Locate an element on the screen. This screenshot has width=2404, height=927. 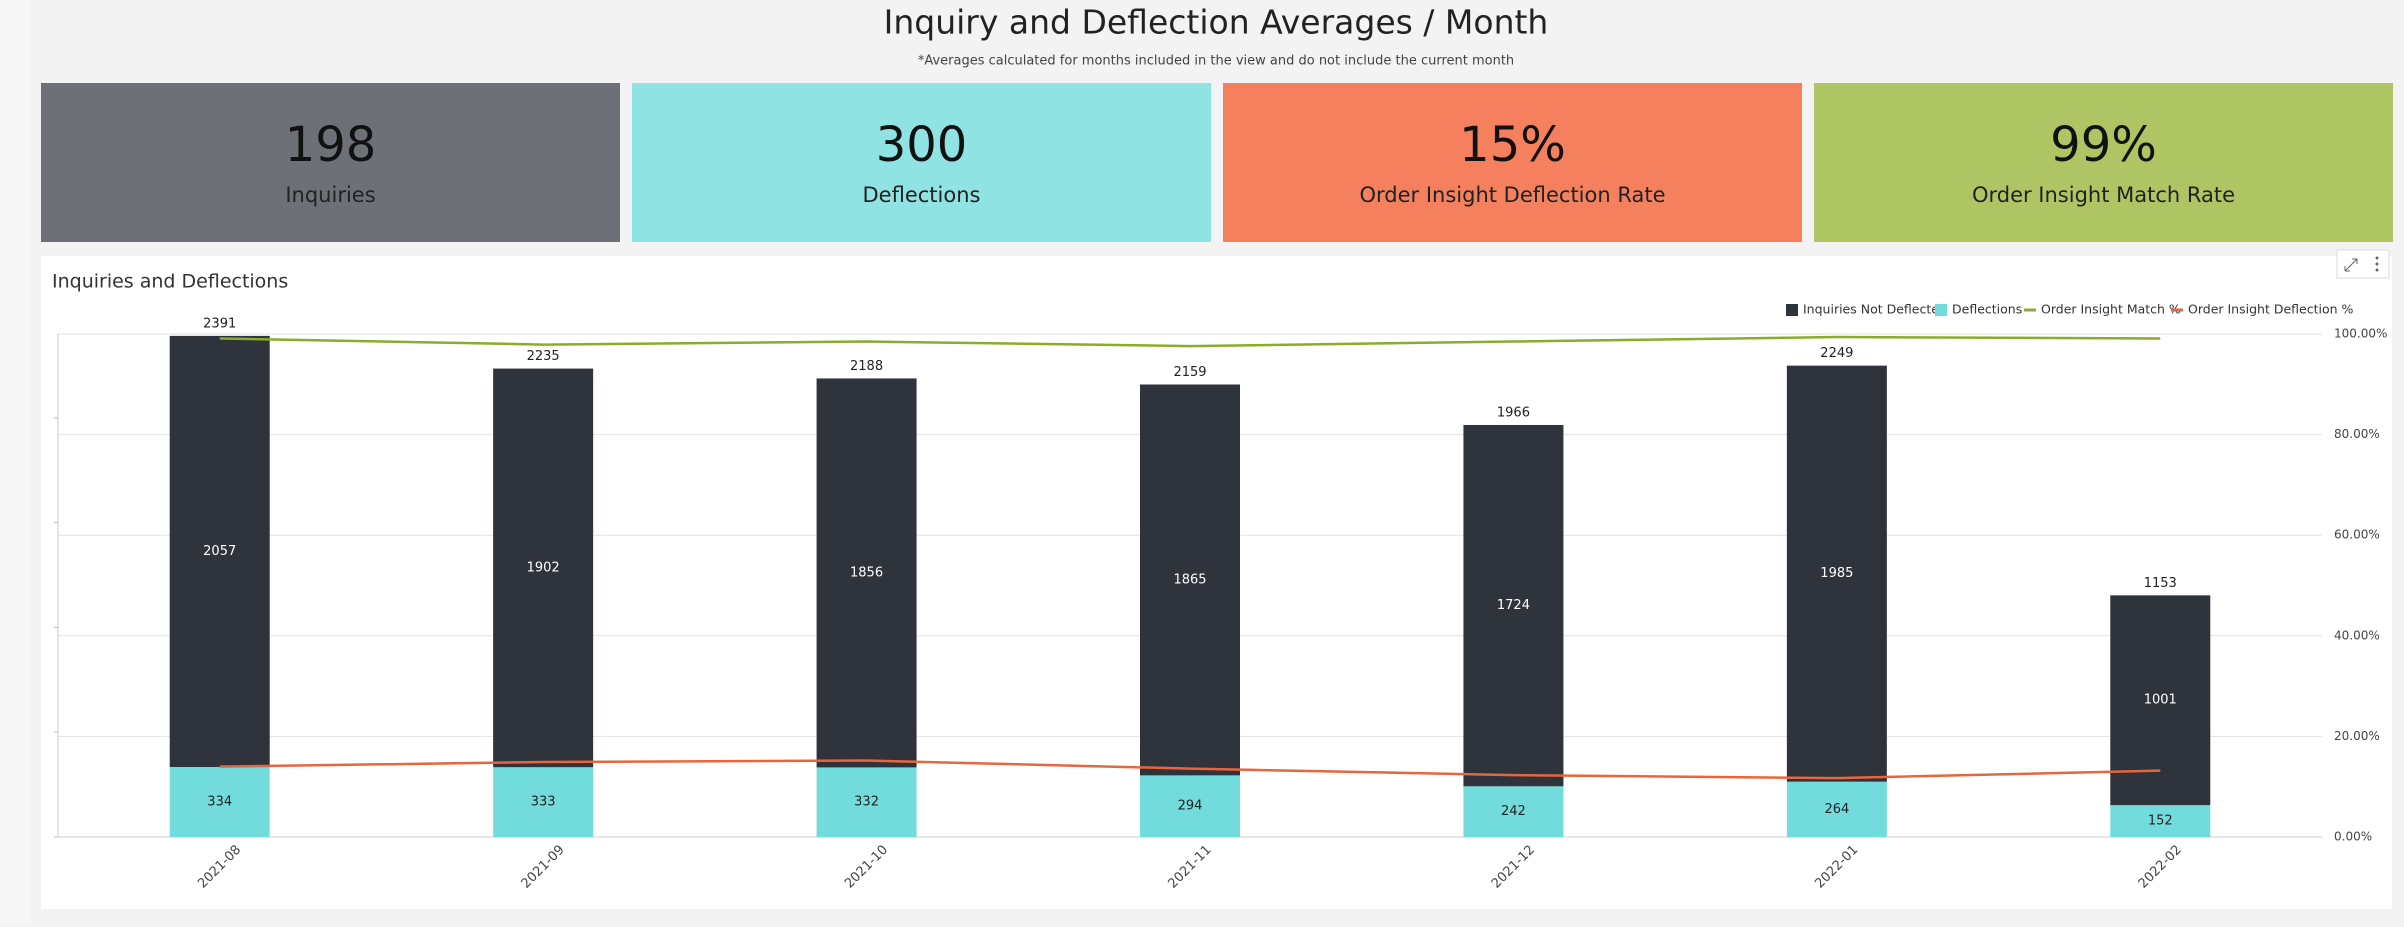
segment-label: 1902 is located at coordinates (543, 567).